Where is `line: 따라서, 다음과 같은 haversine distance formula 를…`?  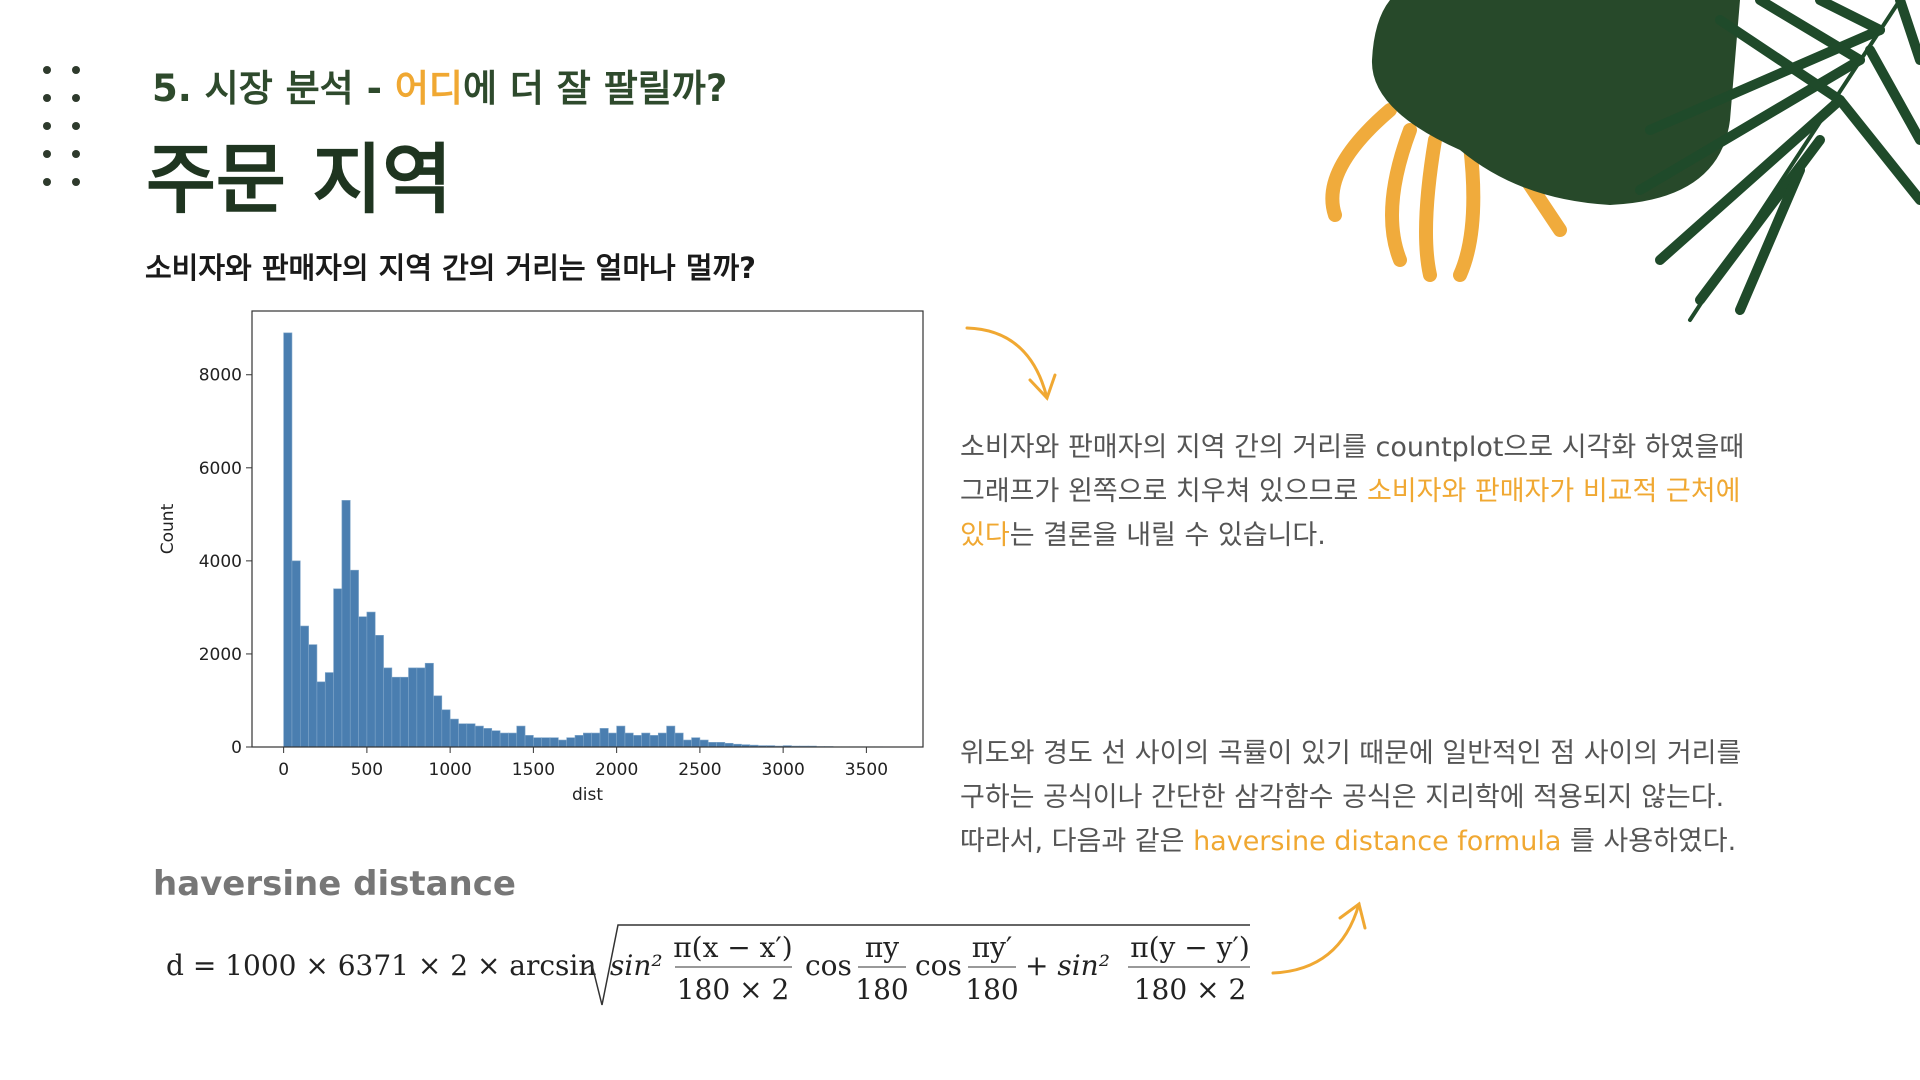
line: 따라서, 다음과 같은 haversine distance formula 를… is located at coordinates (1350, 842).